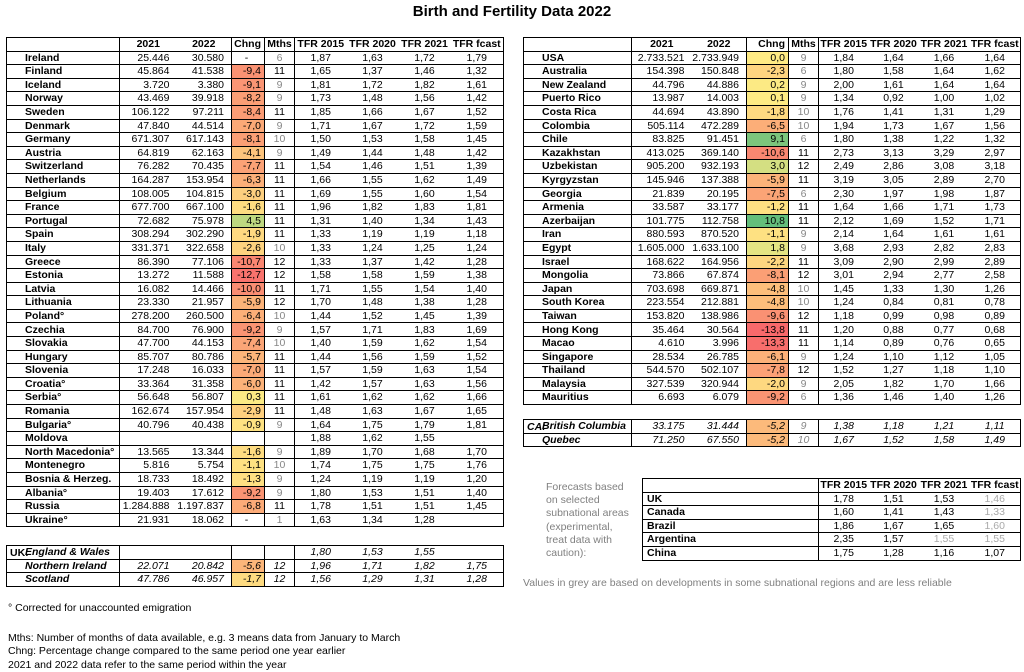  What do you see at coordinates (995, 44) in the screenshot?
I see `column-header: TFR fcast` at bounding box center [995, 44].